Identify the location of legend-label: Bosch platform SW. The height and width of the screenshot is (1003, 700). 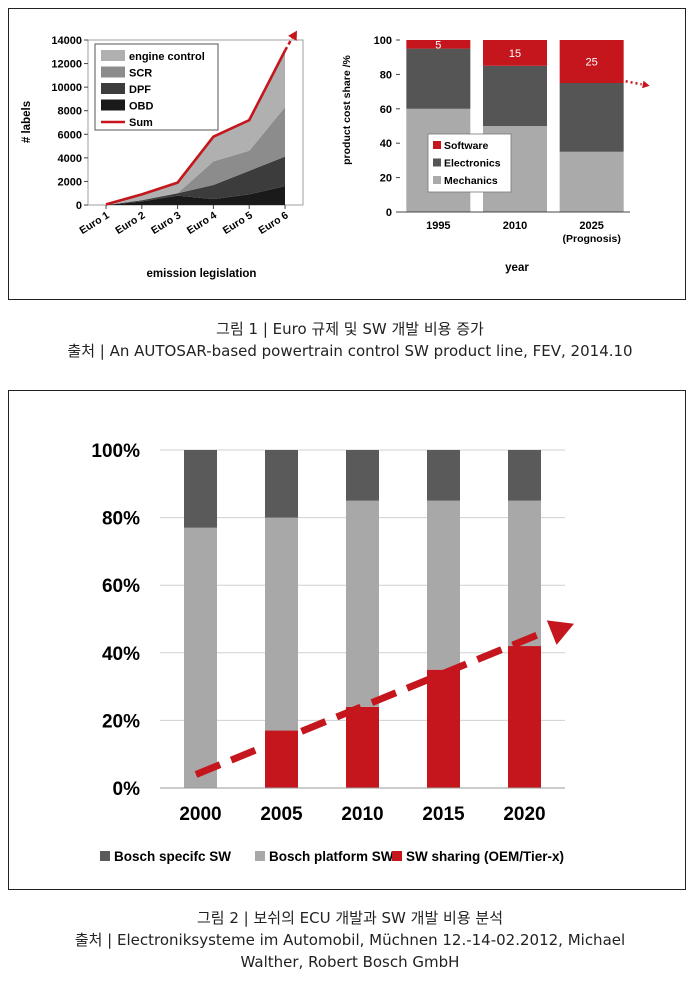
(331, 856).